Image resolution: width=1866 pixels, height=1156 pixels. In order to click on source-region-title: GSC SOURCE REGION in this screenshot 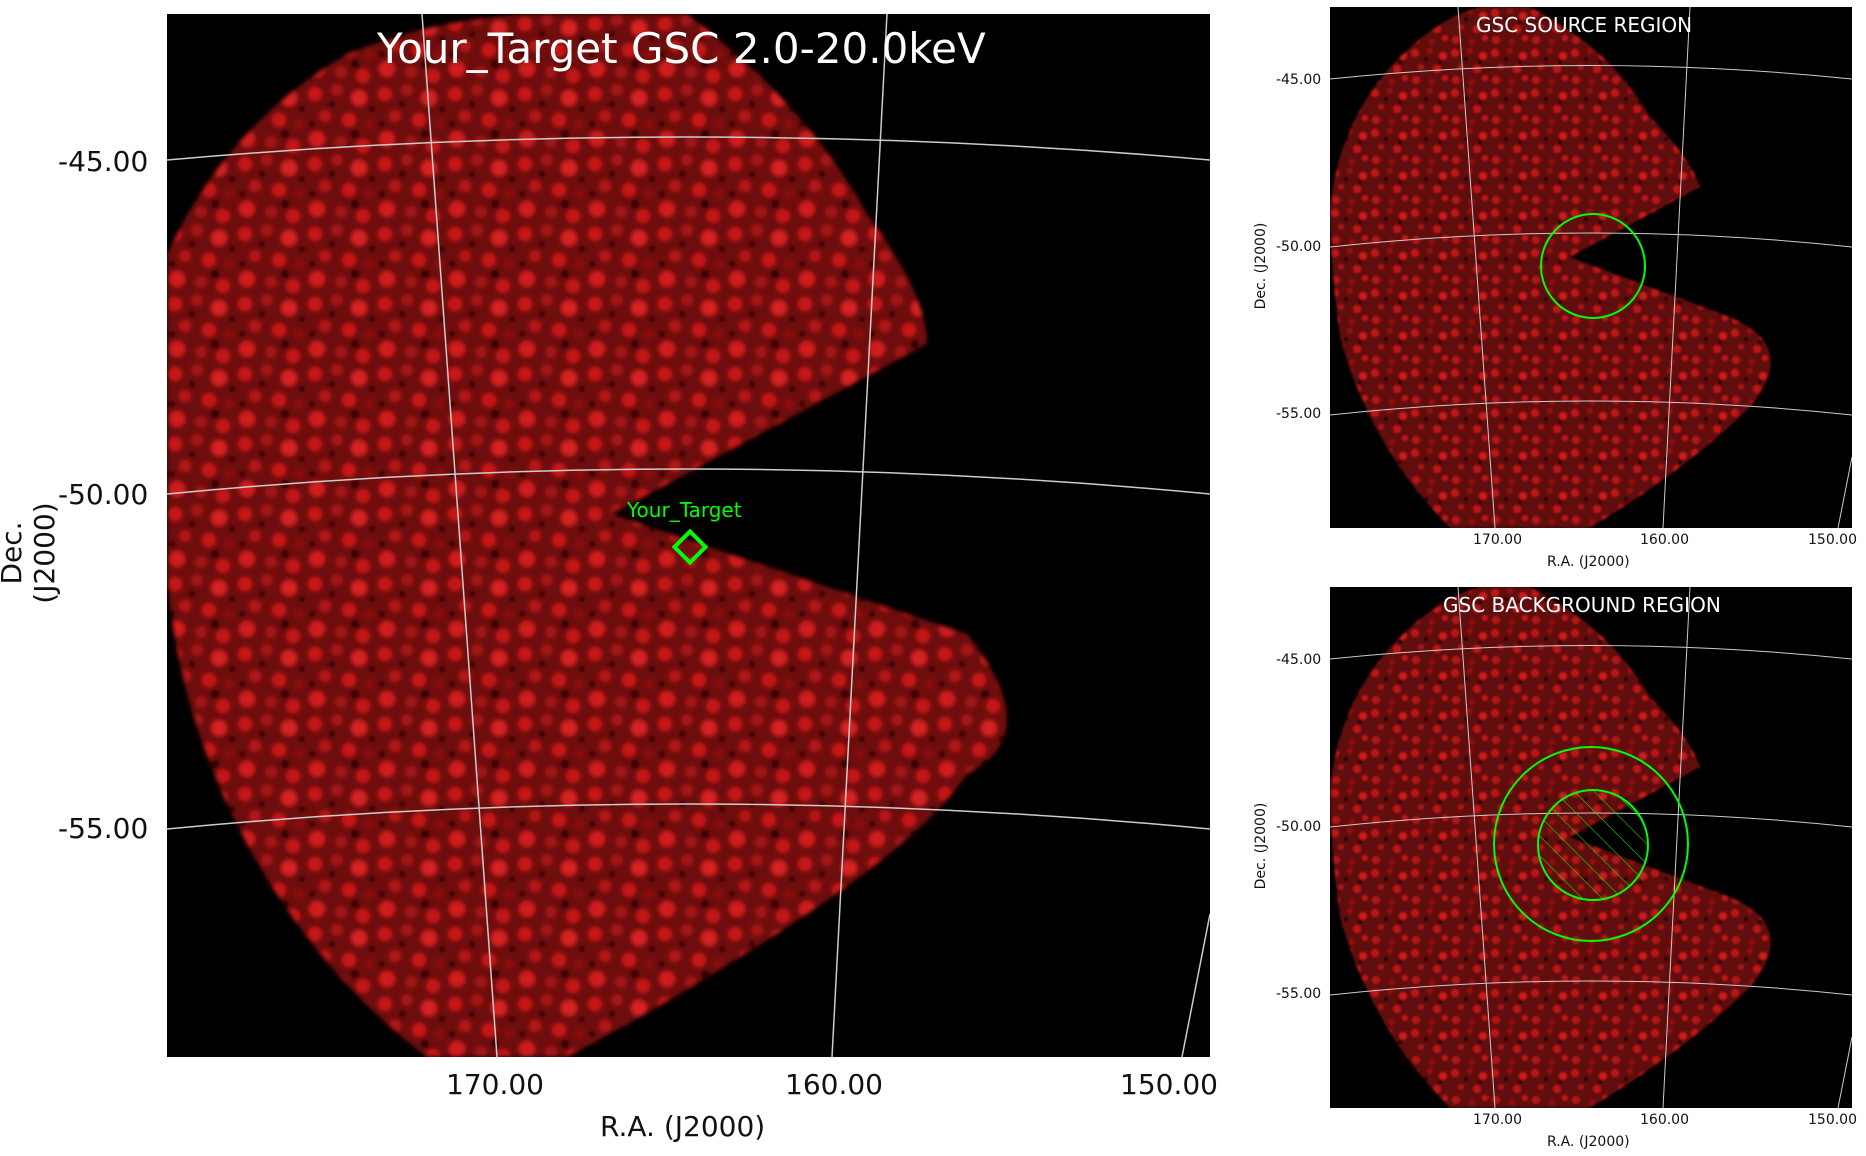, I will do `click(1584, 25)`.